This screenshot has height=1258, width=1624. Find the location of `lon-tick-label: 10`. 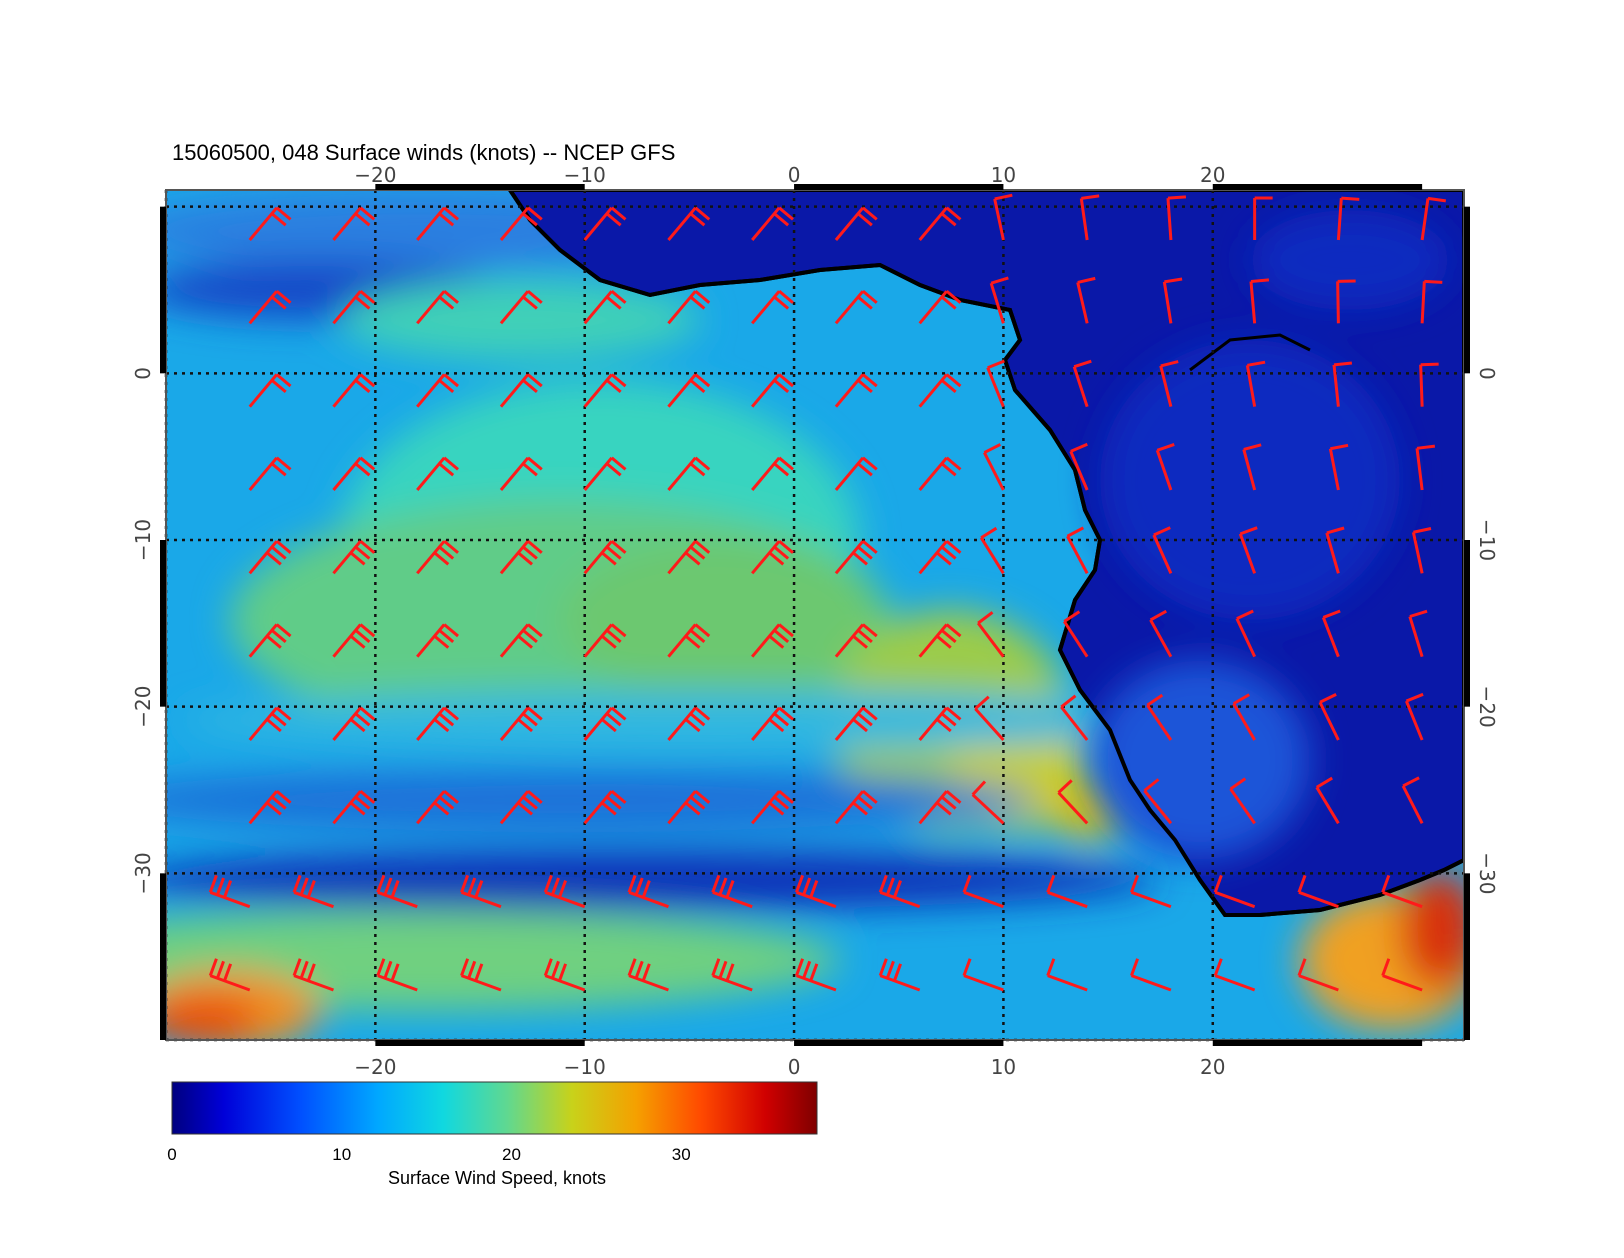

lon-tick-label: 10 is located at coordinates (1003, 175).